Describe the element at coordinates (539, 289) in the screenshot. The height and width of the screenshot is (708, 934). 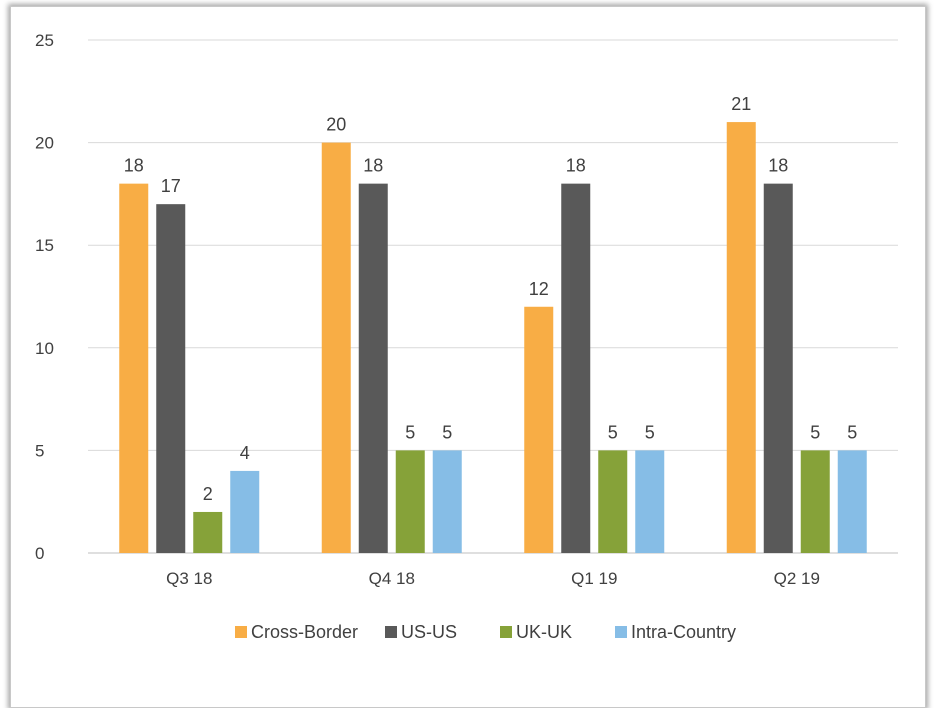
I see `data-label: 12` at that location.